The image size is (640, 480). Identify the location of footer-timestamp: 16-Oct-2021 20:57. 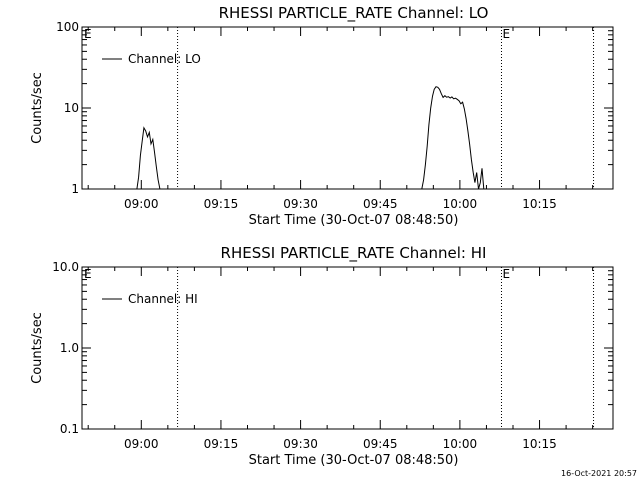
(599, 473).